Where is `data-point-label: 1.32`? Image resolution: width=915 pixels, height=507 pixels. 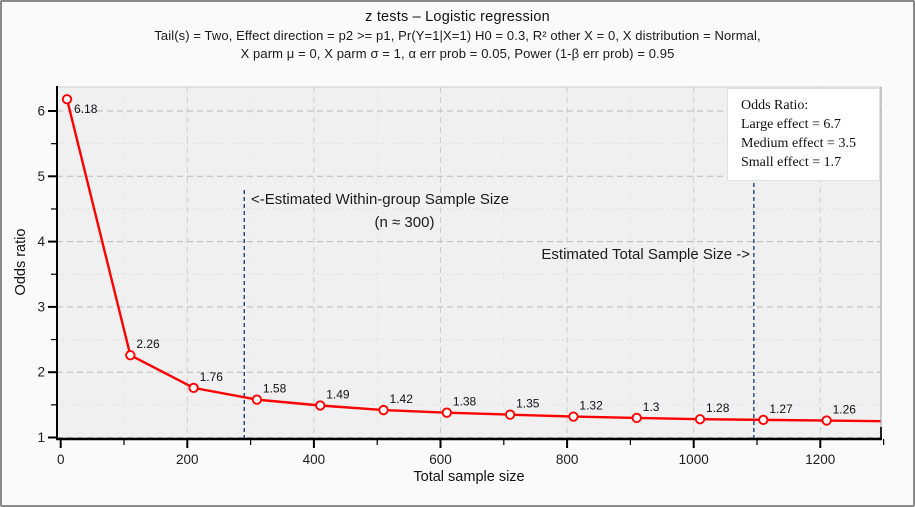
data-point-label: 1.32 is located at coordinates (591, 406).